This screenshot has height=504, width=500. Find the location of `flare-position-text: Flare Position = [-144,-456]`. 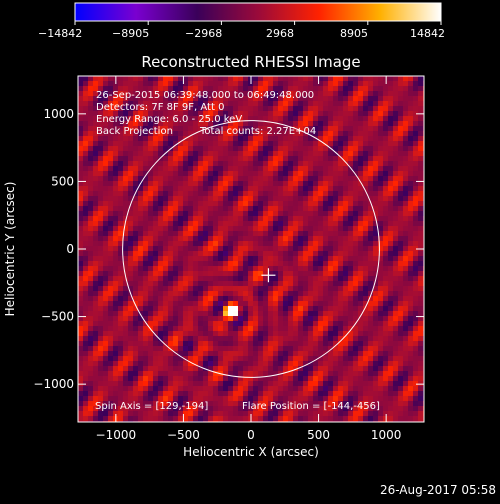

flare-position-text: Flare Position = [-144,-456] is located at coordinates (311, 406).